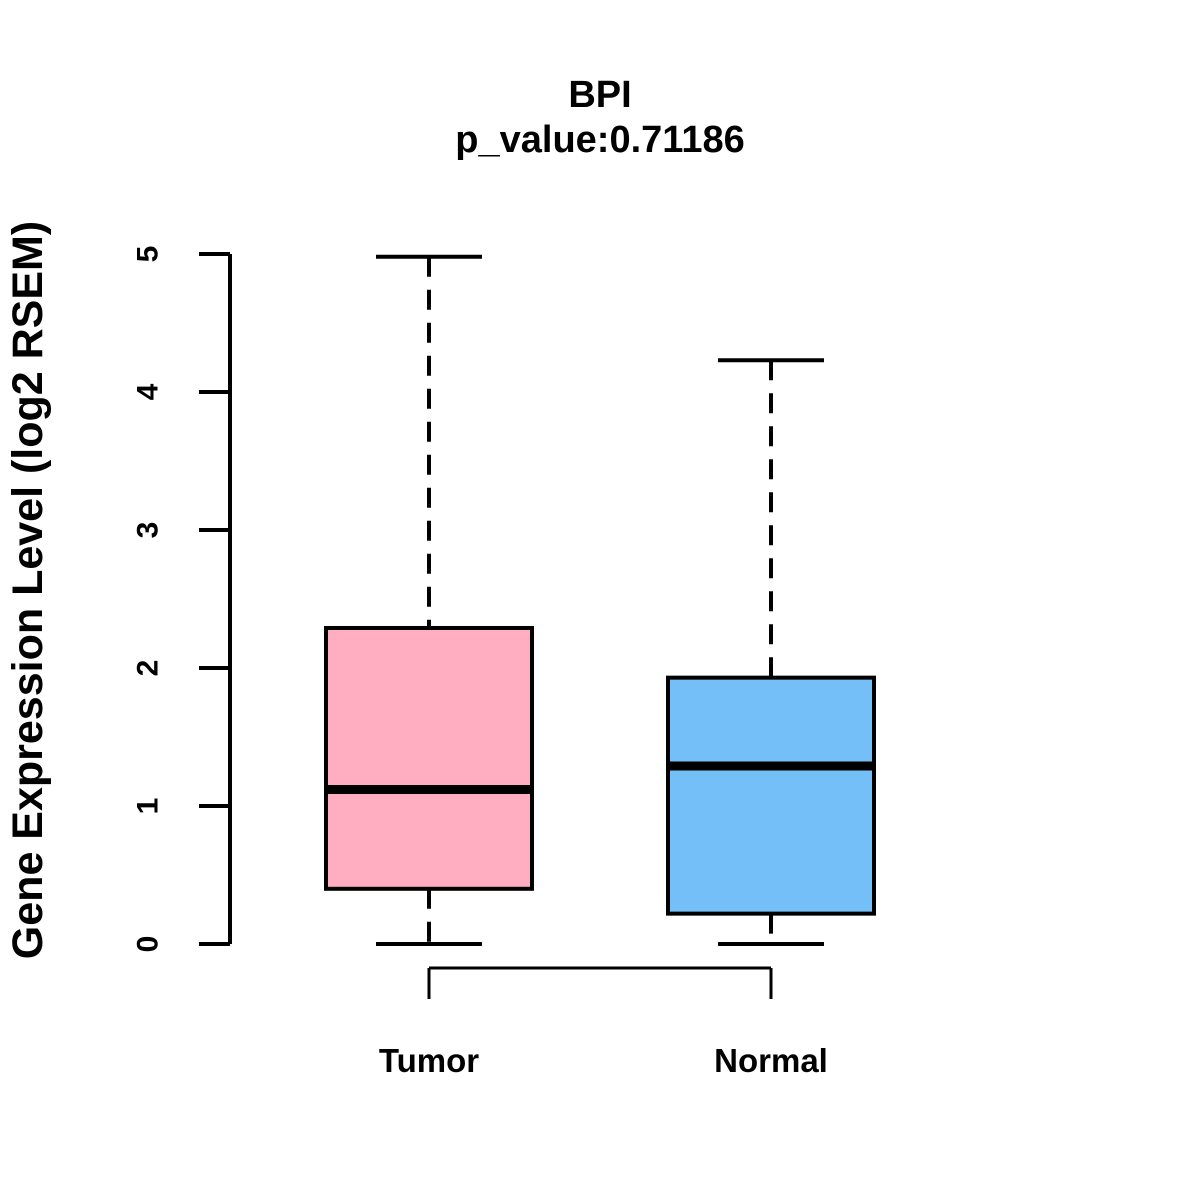  I want to click on chart-subtitle: p_value:0.71186, so click(599, 140).